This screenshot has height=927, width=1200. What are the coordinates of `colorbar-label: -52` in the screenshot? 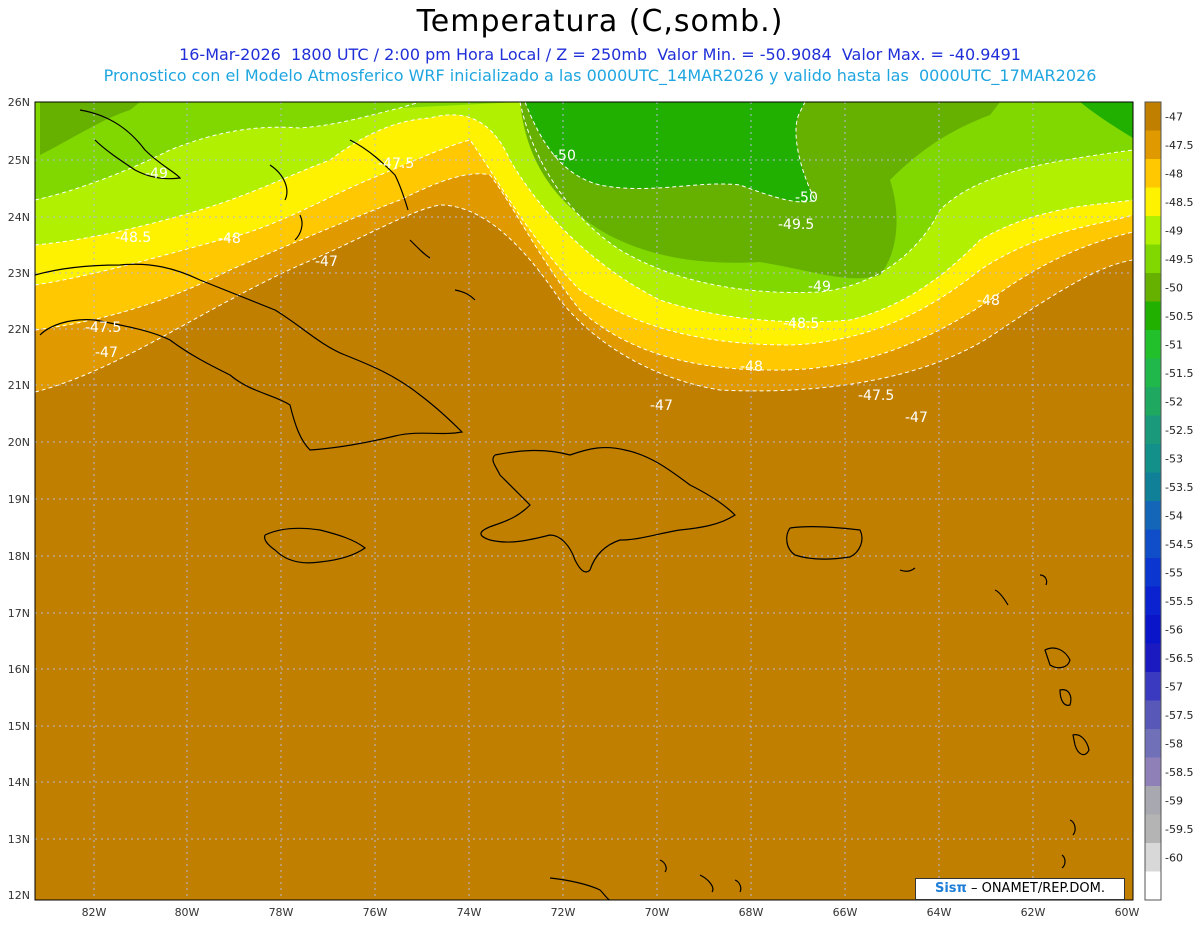 It's located at (1174, 401).